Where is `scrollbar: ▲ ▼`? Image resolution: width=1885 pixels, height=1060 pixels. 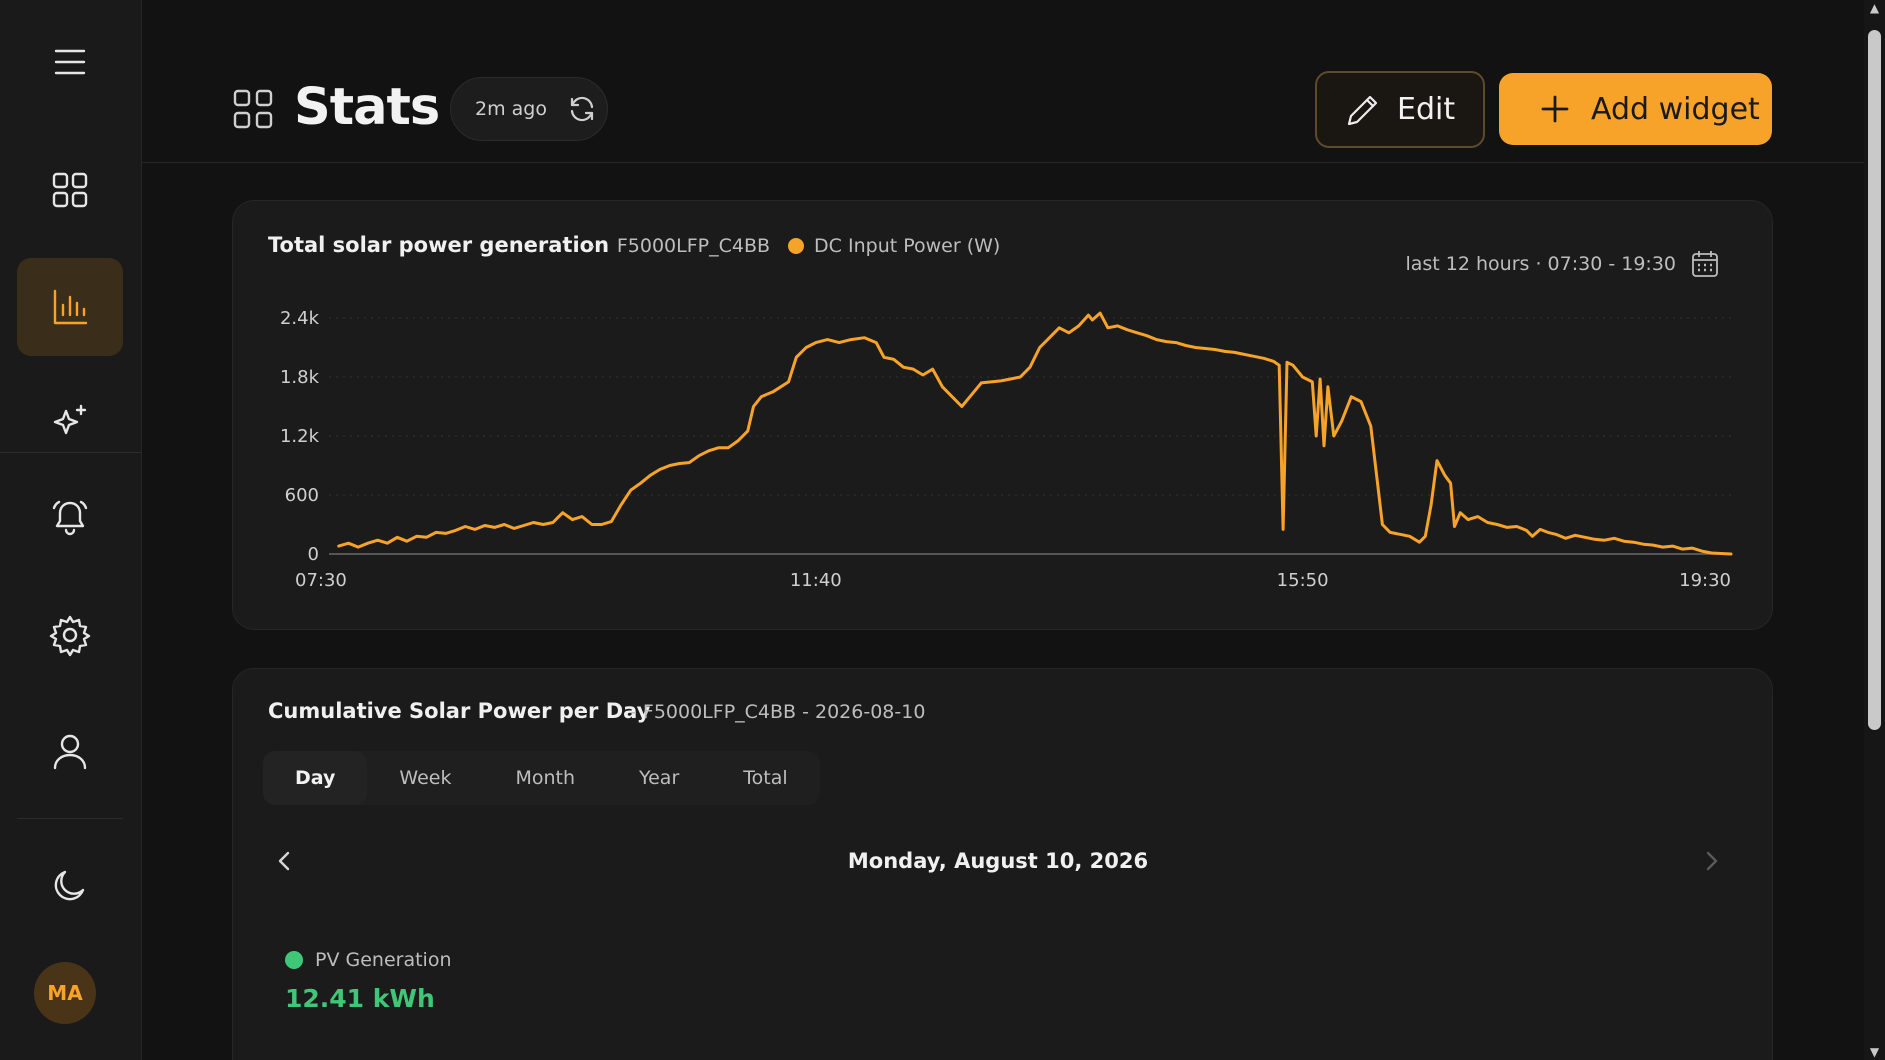 scrollbar: ▲ ▼ is located at coordinates (1874, 530).